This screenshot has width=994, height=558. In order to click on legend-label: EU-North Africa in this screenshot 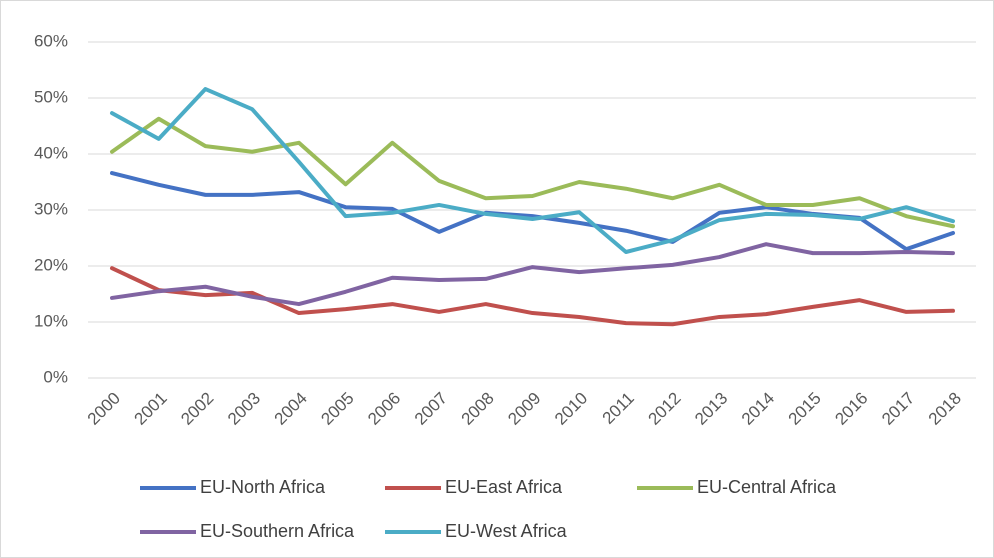, I will do `click(263, 487)`.